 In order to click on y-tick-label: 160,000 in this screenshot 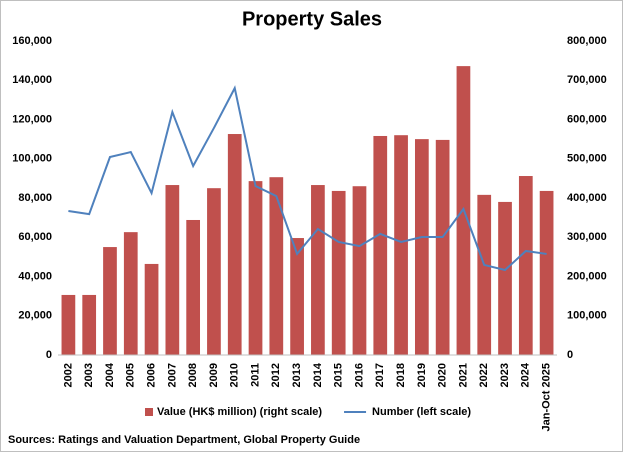, I will do `click(32, 41)`.